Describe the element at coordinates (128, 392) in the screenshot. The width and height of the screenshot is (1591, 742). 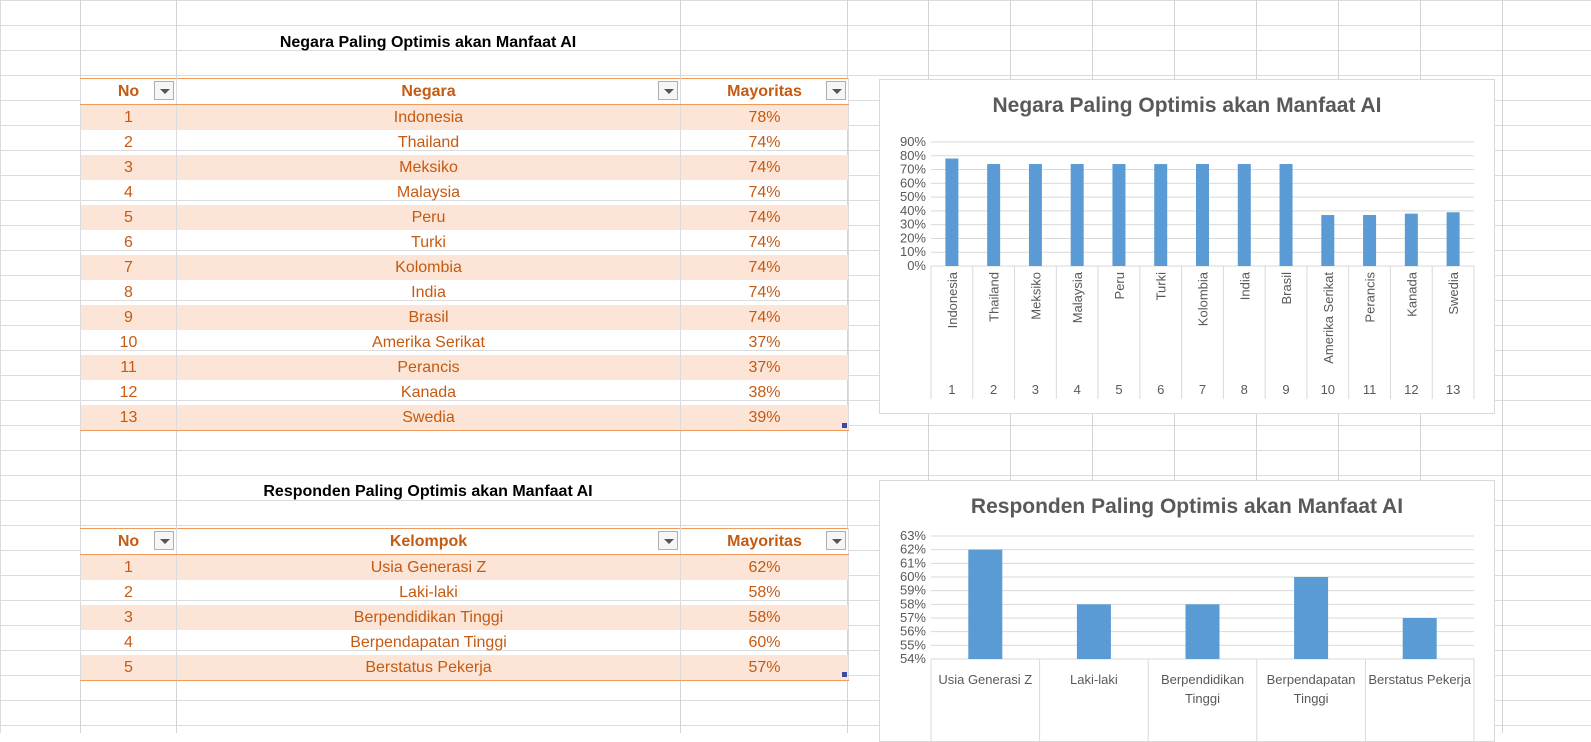
I see `cell-no: 12` at that location.